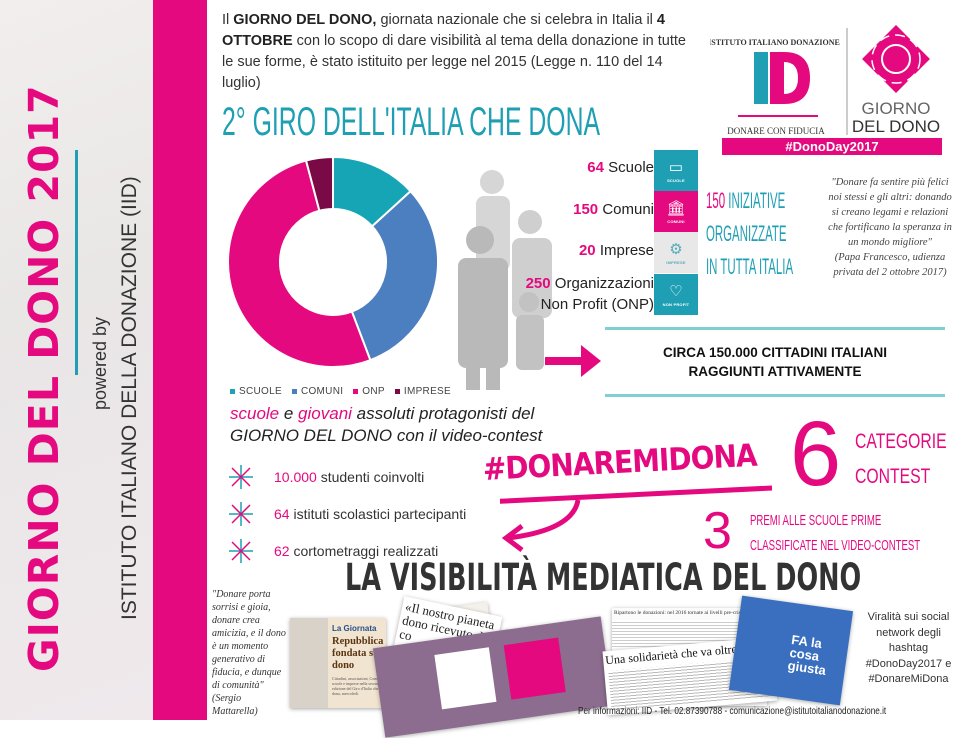 Image resolution: width=960 pixels, height=738 pixels. I want to click on stat-imprese: 20 Imprese, so click(616, 250).